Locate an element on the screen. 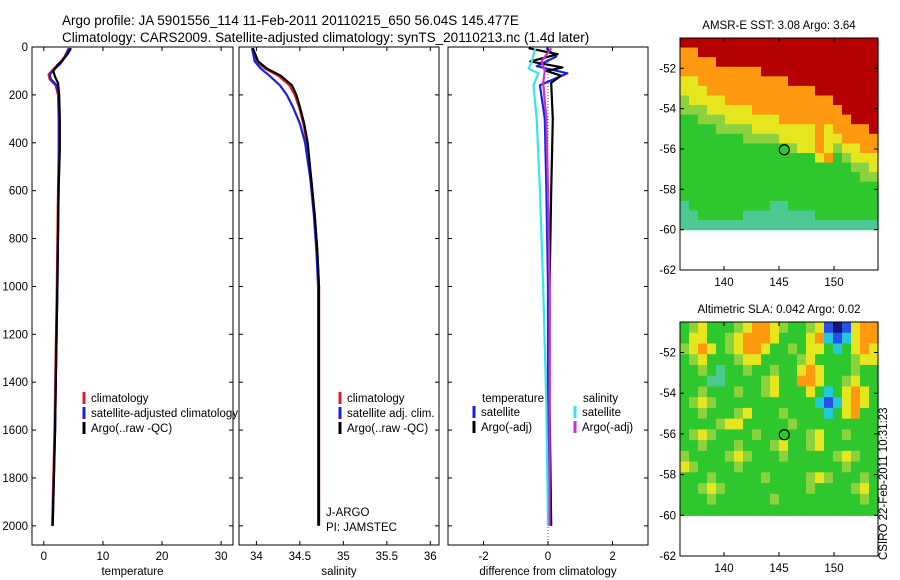 The height and width of the screenshot is (580, 900). sla-map-ytick-label: -62 is located at coordinates (667, 557).